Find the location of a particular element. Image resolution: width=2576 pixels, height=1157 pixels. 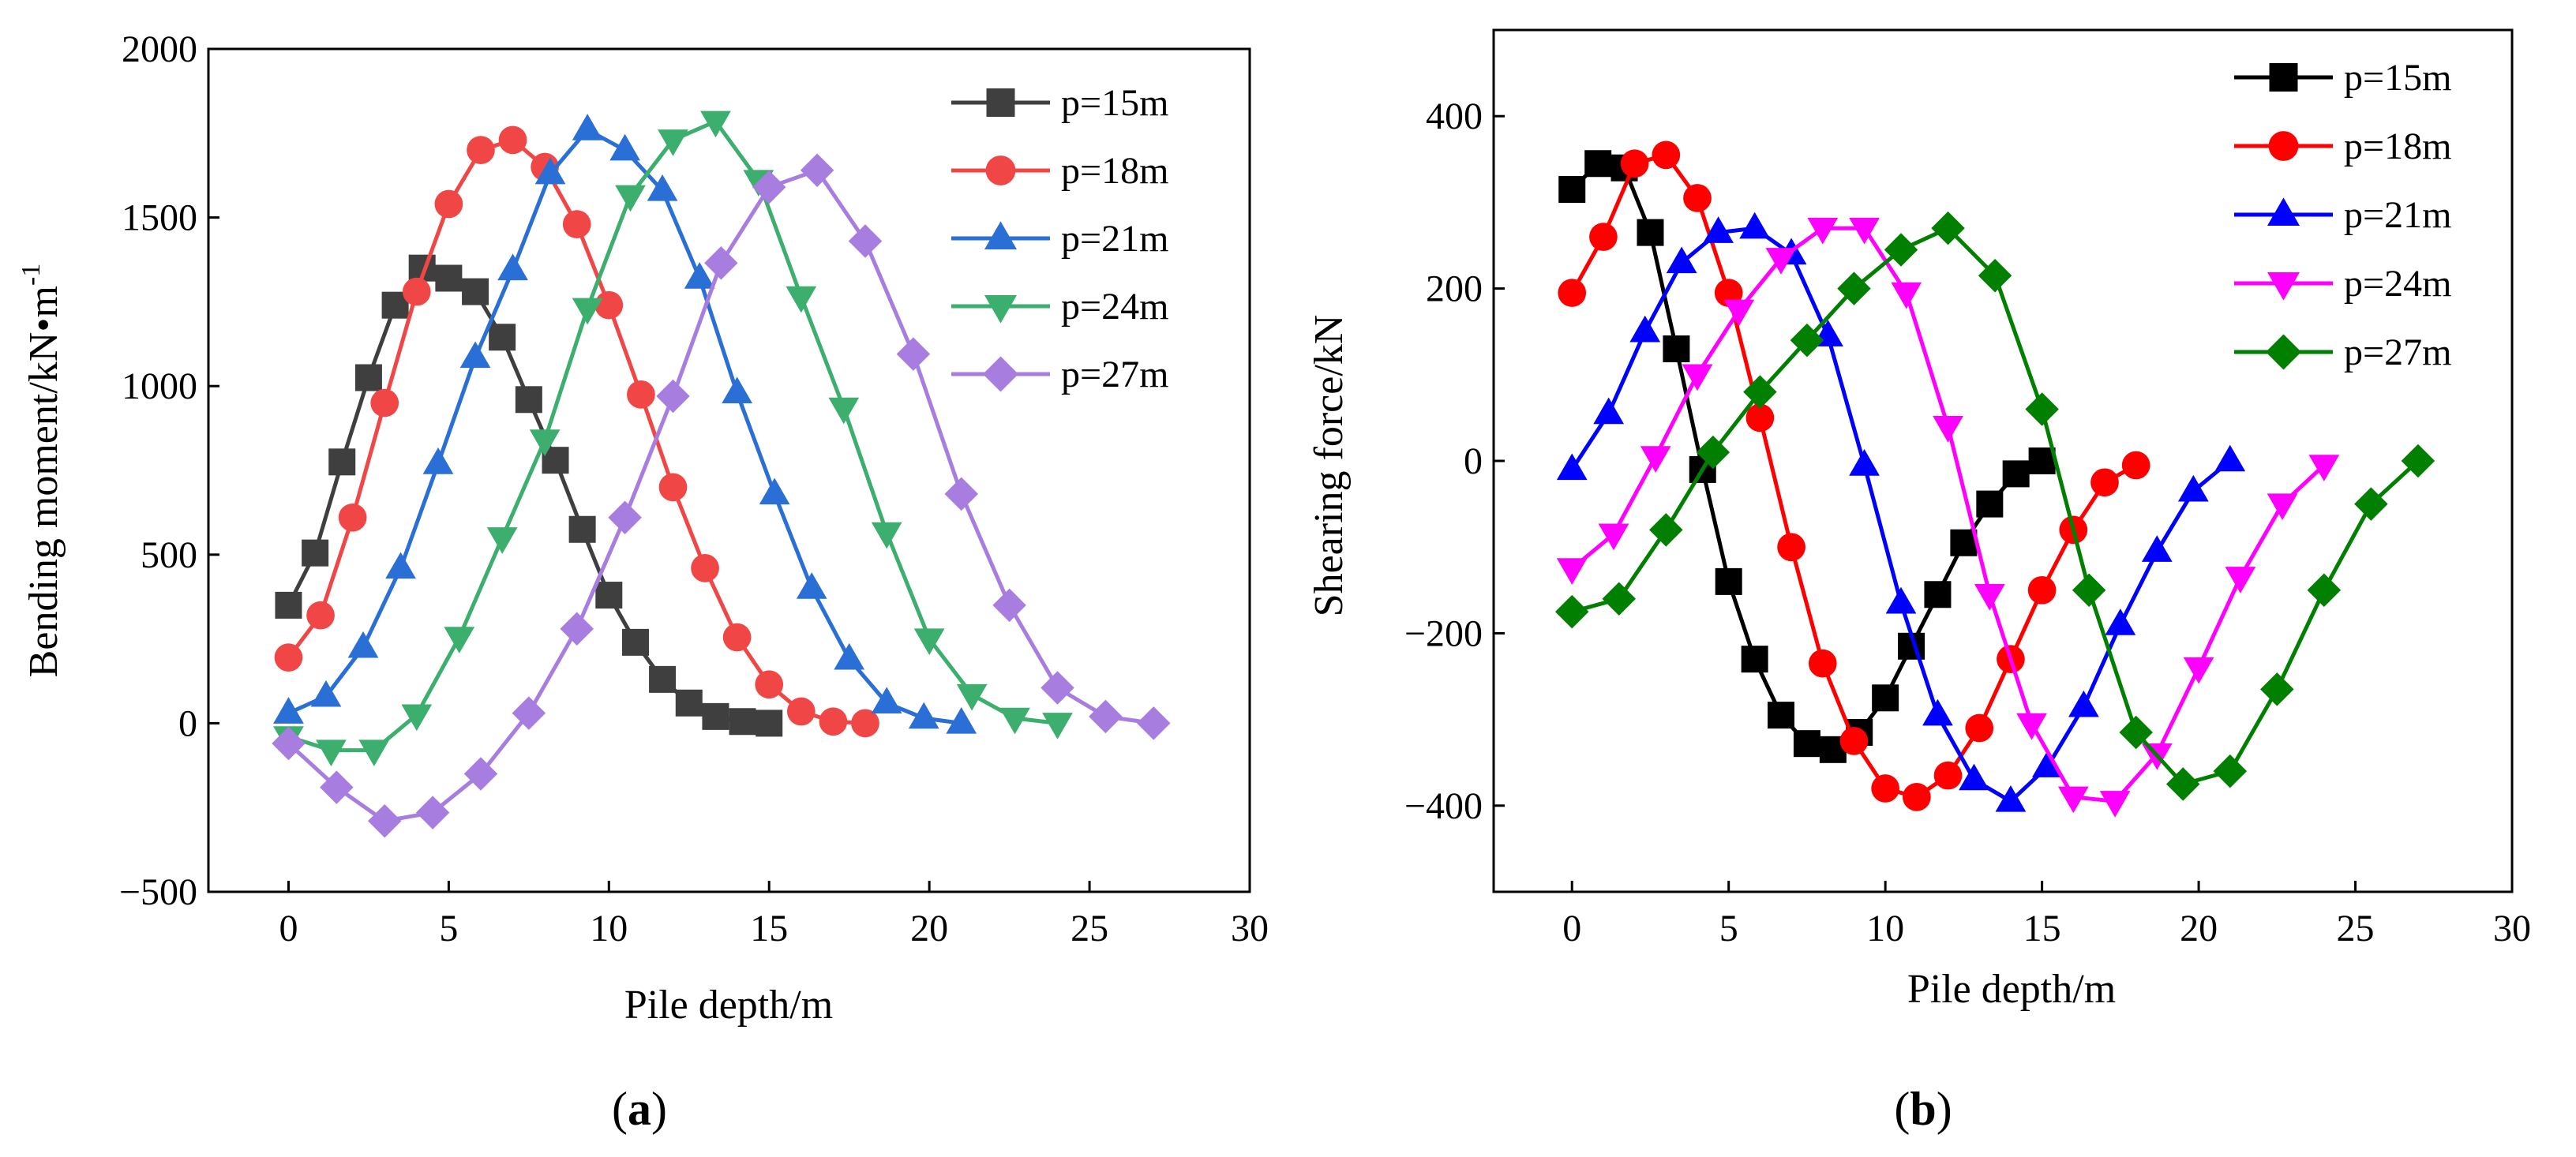

x-axis-ticks: 0 5 10 15 20 25 30 is located at coordinates (774, 915).